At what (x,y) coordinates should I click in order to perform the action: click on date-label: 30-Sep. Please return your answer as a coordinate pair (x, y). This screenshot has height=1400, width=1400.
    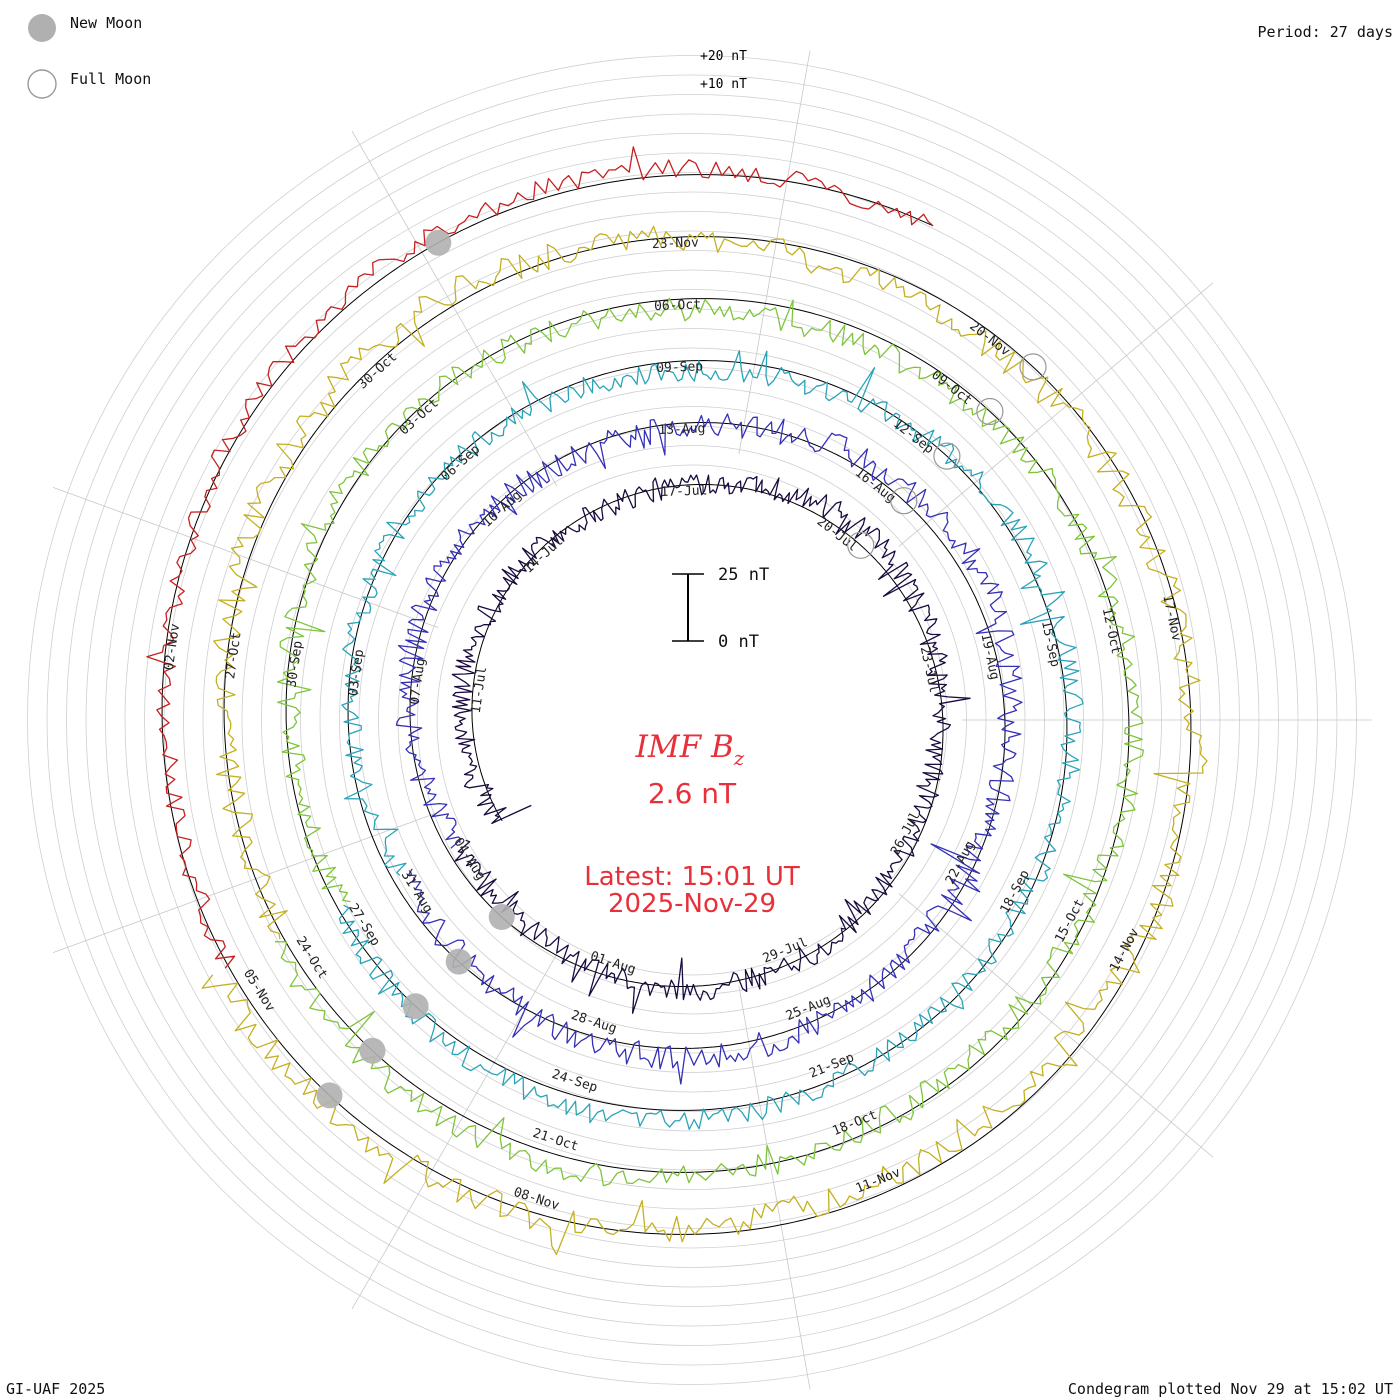
    Looking at the image, I should click on (295, 664).